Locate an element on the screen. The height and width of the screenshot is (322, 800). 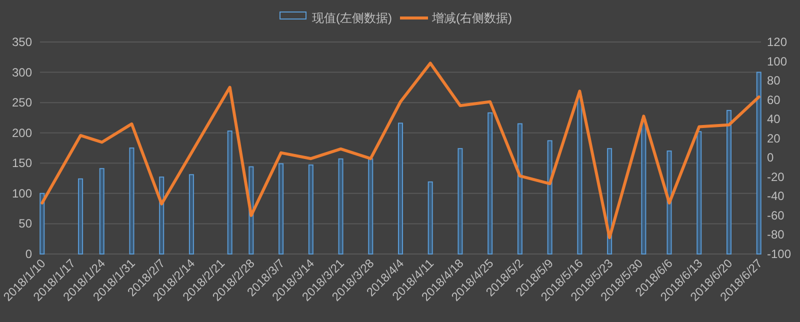
legend-label: 现值(左侧数据) is located at coordinates (352, 18).